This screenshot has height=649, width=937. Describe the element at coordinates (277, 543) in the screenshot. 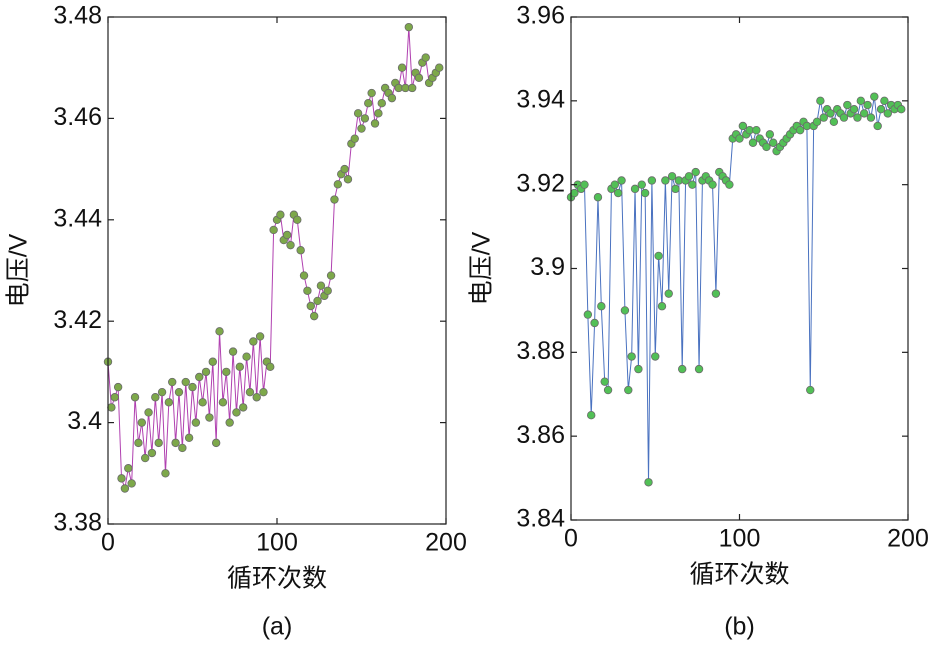

I see `x-tick-label: 100` at that location.